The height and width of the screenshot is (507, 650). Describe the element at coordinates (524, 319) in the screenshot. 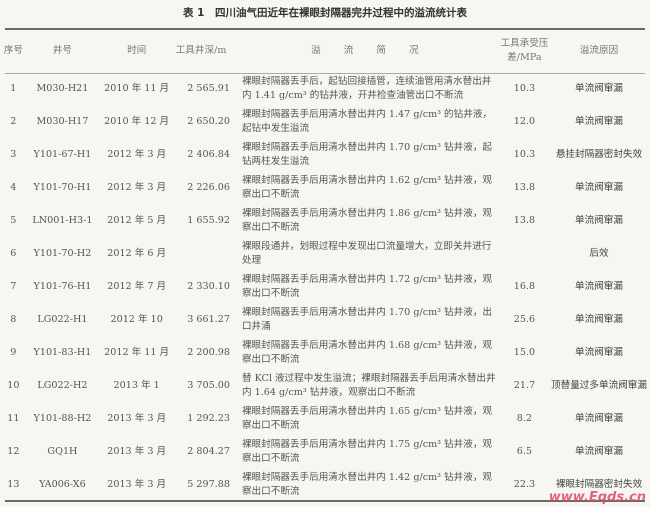

I see `cell-pressure: 25.6` at that location.